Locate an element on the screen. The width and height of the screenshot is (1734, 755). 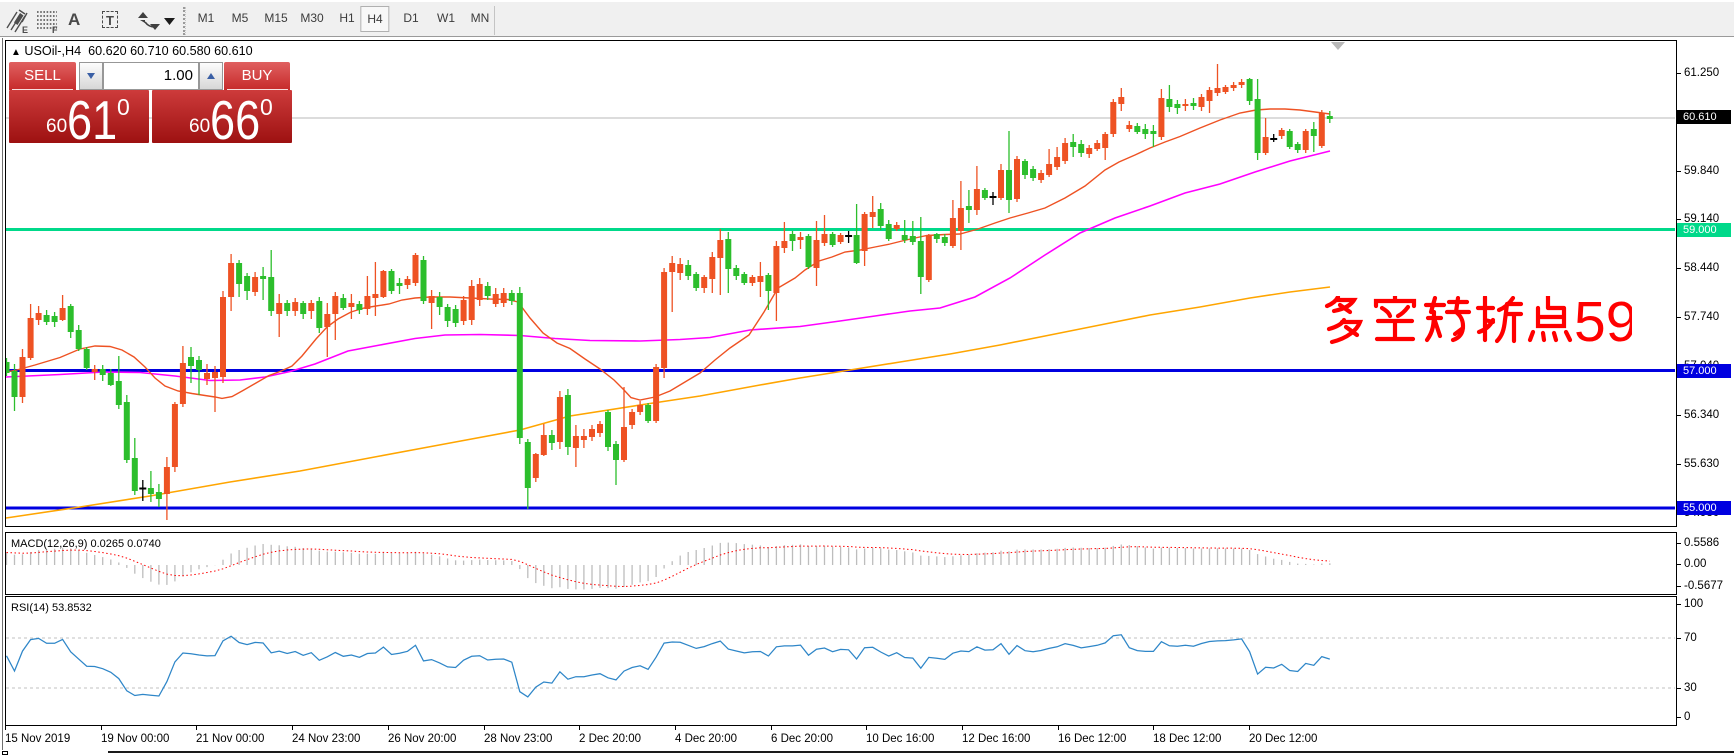
svg-text: F is located at coordinates (55, 29).